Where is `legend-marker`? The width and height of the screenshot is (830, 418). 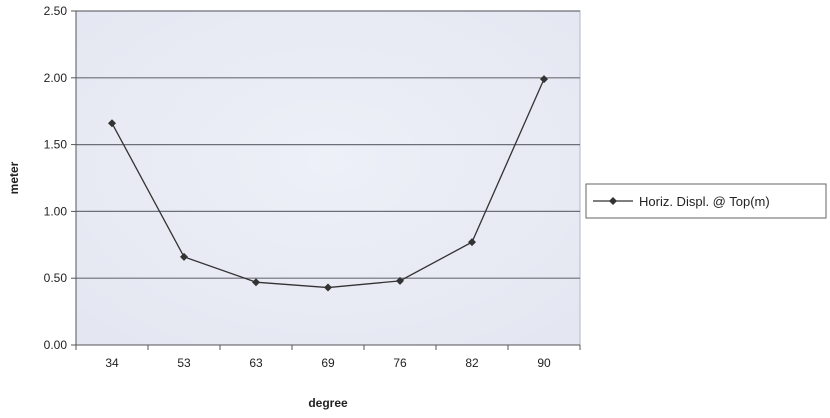
legend-marker is located at coordinates (613, 201).